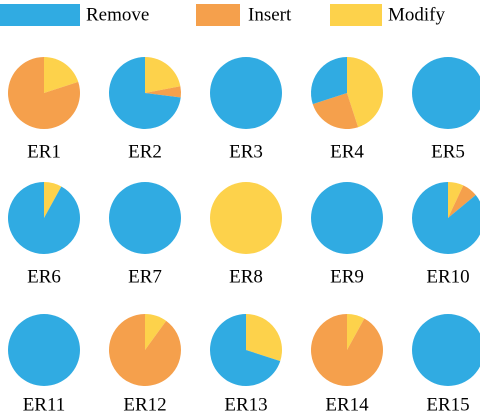  I want to click on legend-label: Remove, so click(117, 14).